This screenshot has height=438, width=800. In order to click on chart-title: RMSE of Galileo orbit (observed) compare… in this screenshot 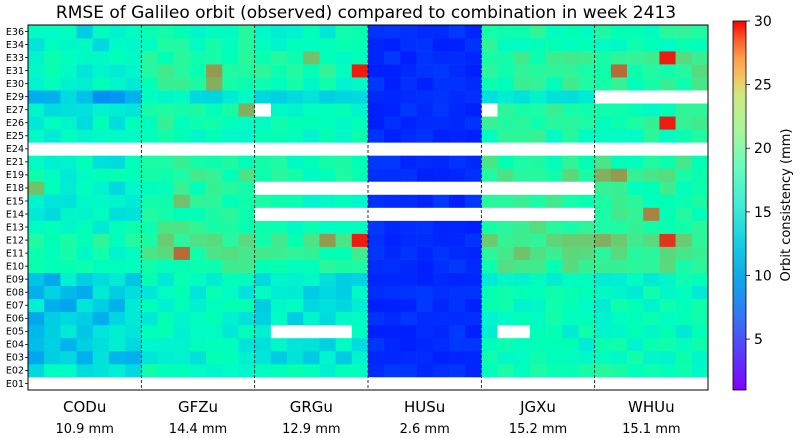, I will do `click(366, 13)`.